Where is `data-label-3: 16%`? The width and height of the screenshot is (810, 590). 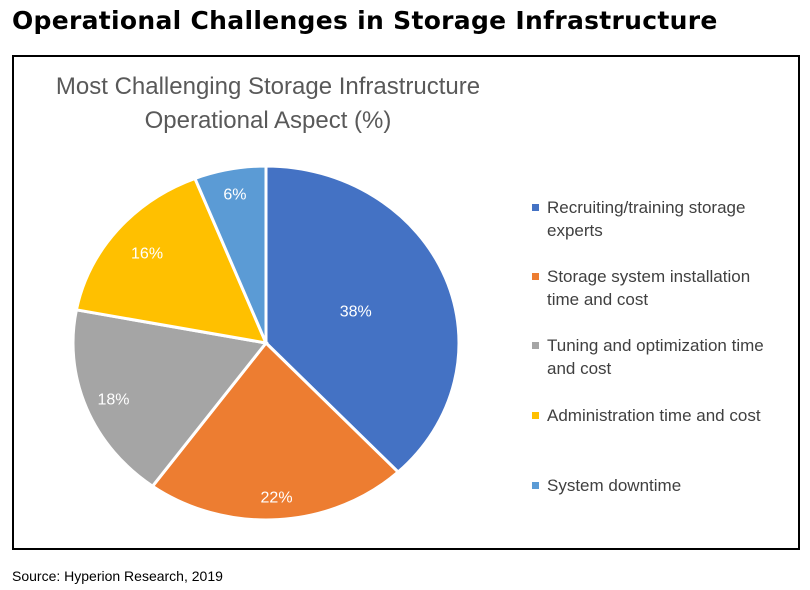 data-label-3: 16% is located at coordinates (147, 254).